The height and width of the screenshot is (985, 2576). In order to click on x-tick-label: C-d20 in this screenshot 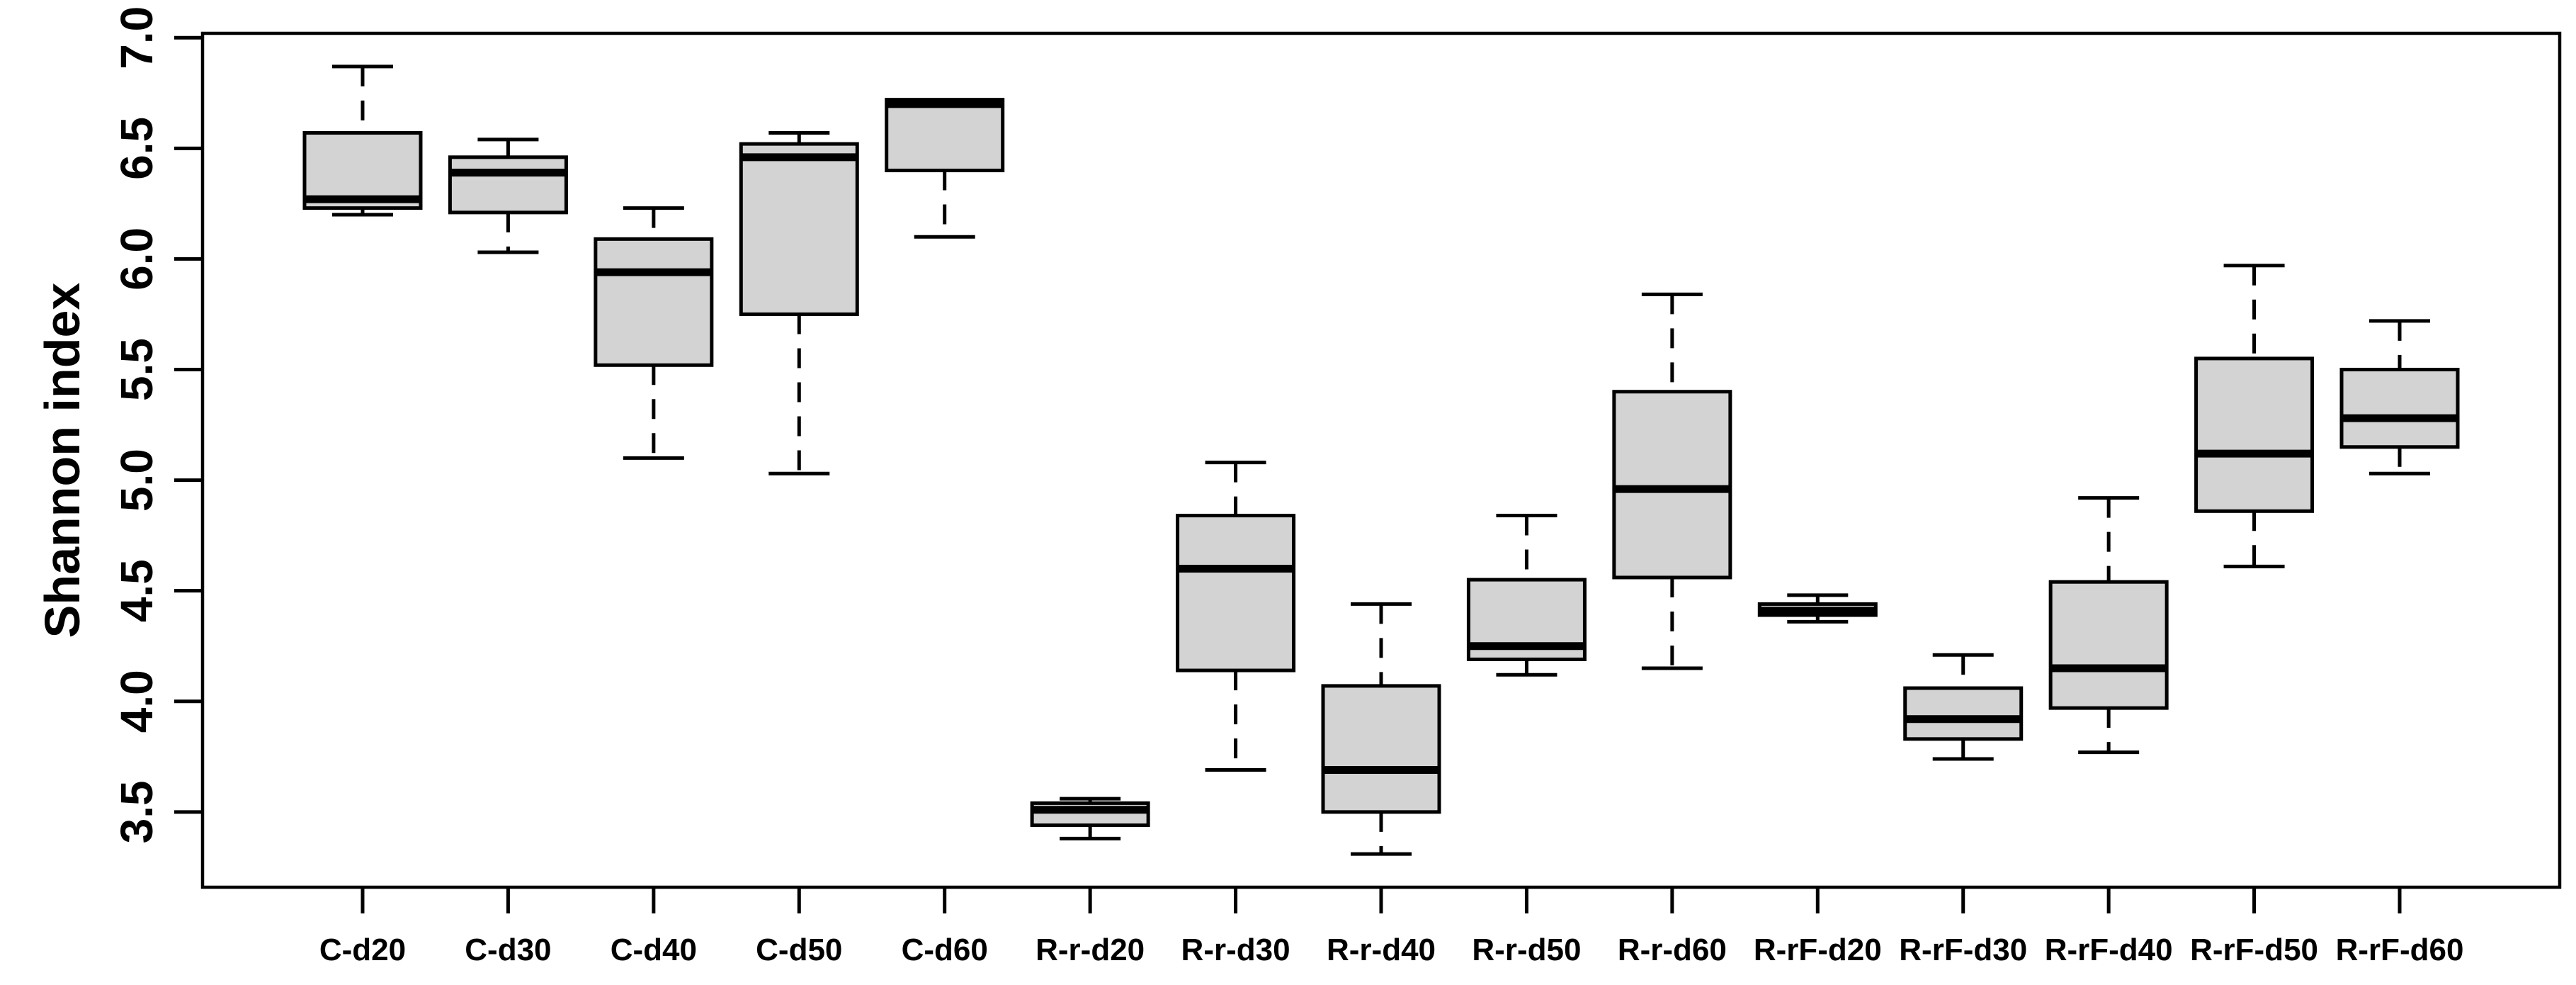, I will do `click(362, 950)`.